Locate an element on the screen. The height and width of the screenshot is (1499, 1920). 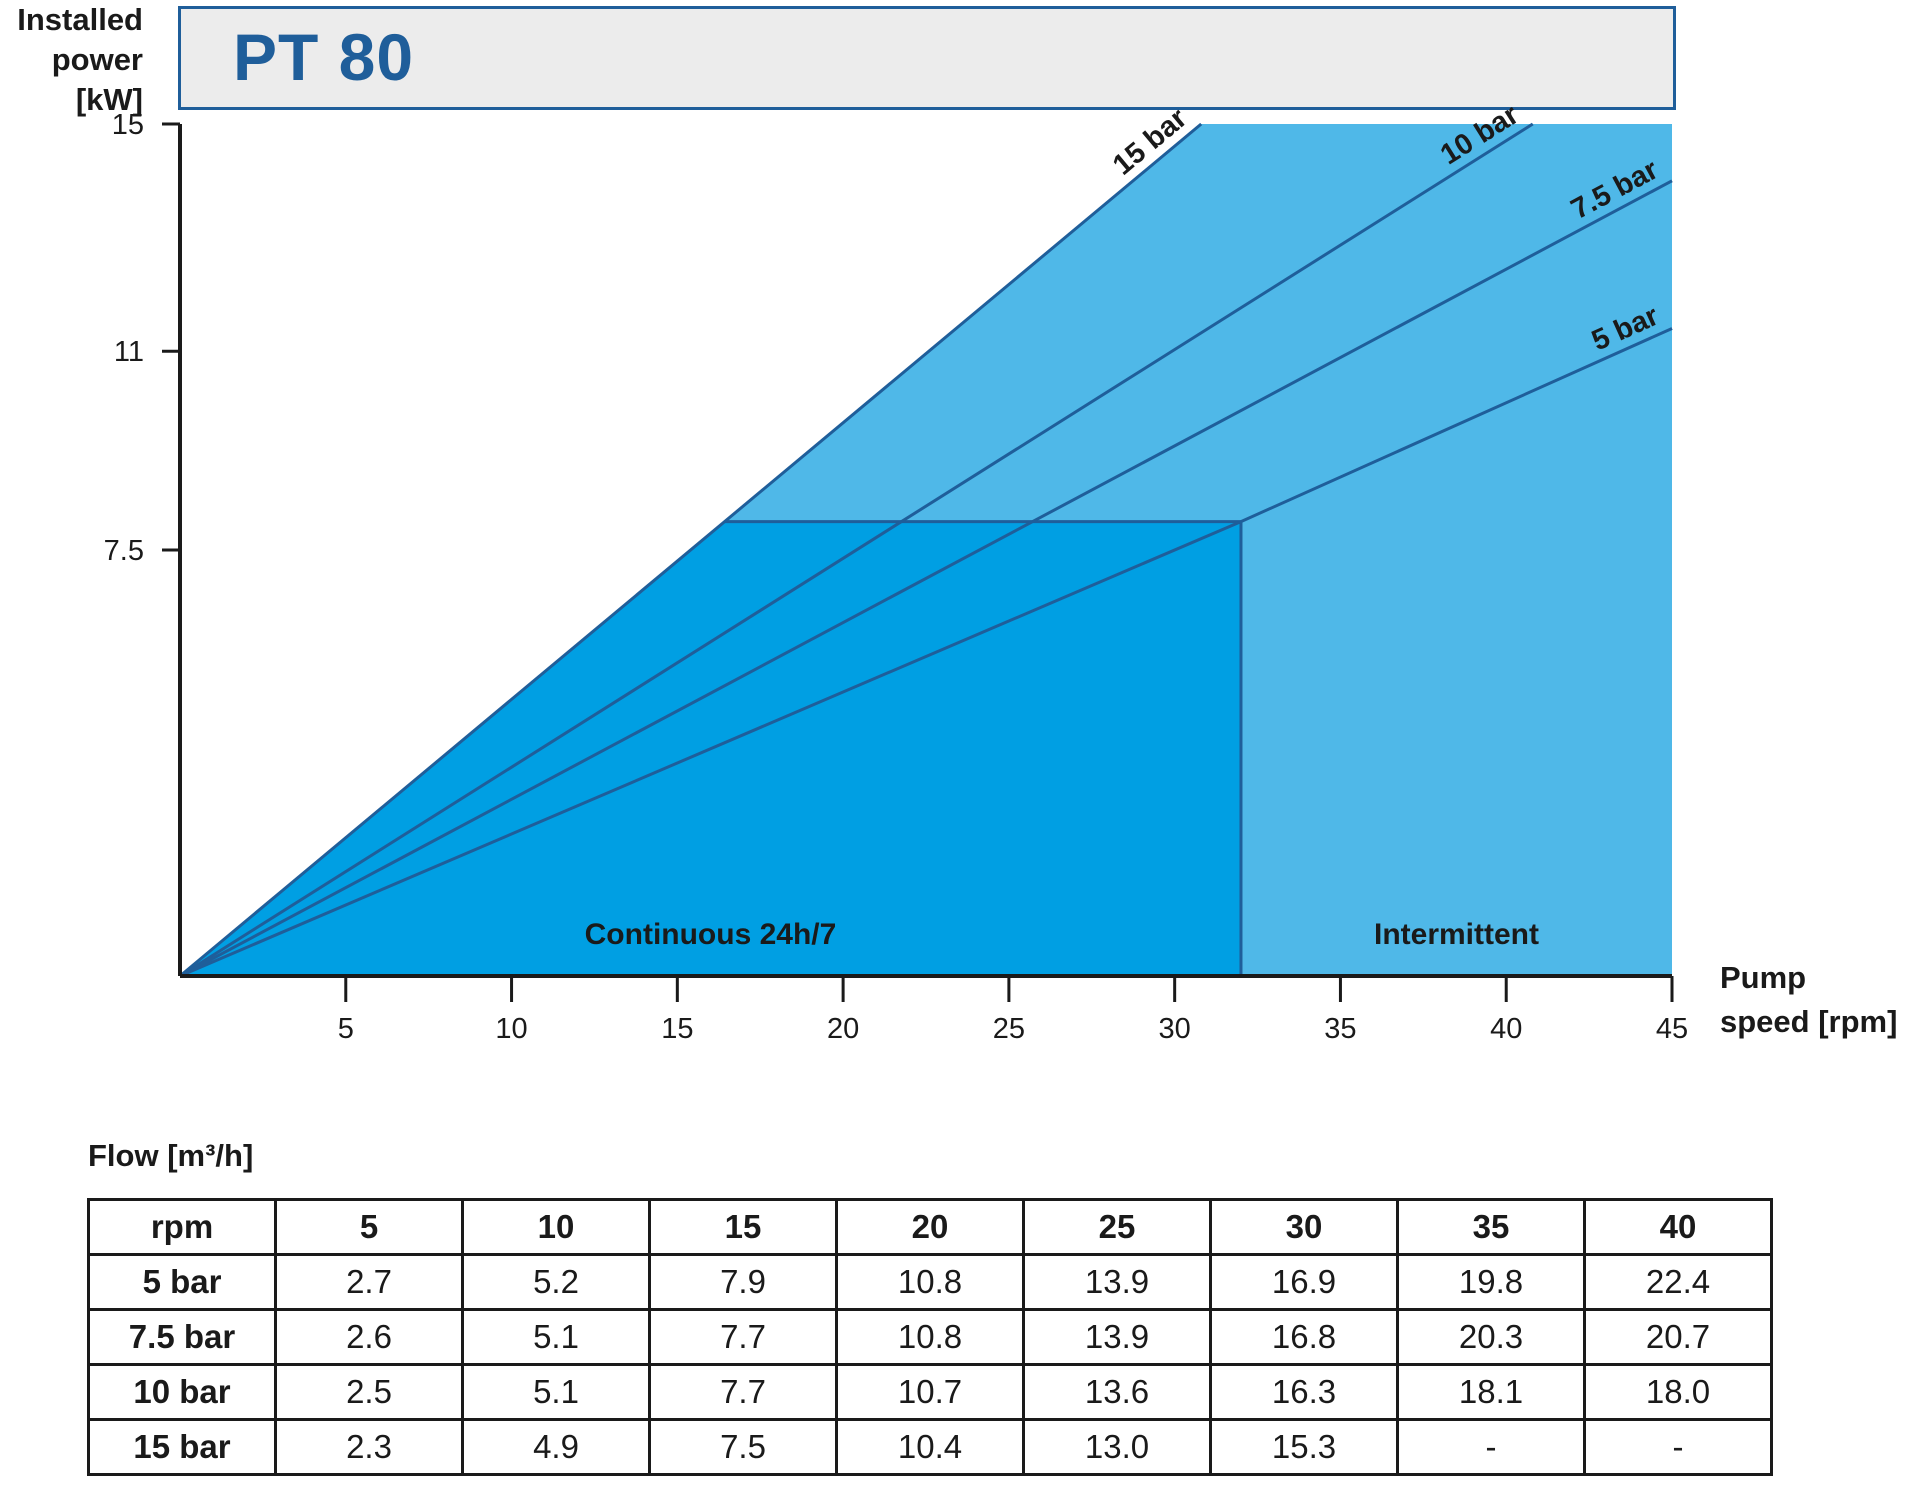
flow-table-label: Flow [m³/h] is located at coordinates (171, 1155).